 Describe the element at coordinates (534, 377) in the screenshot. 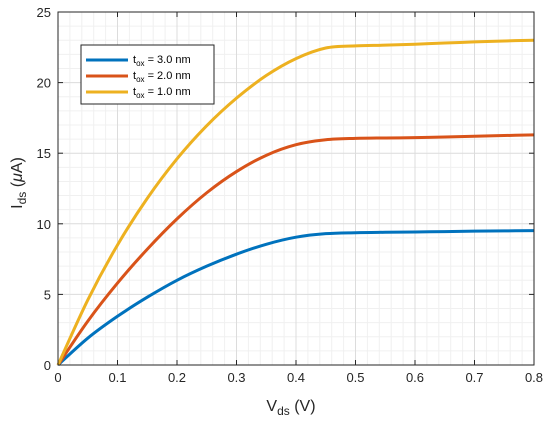

I see `x-tick-label: 0.8` at that location.